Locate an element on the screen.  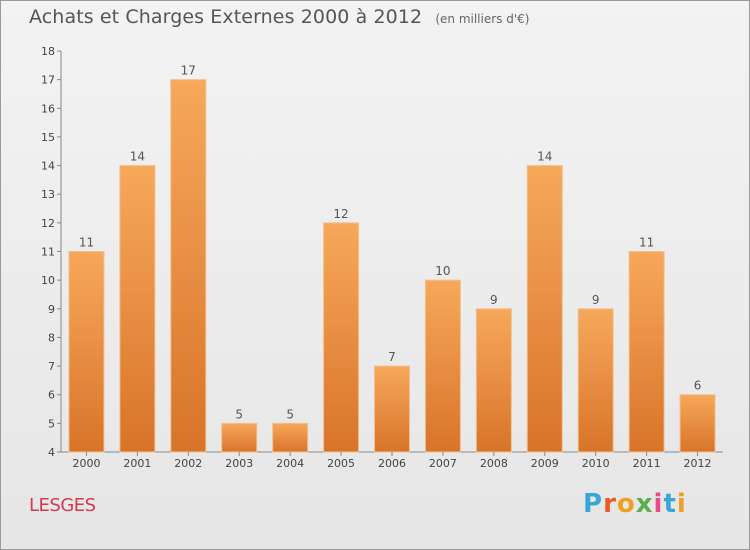
brand-logo: Proxiti is located at coordinates (635, 504).